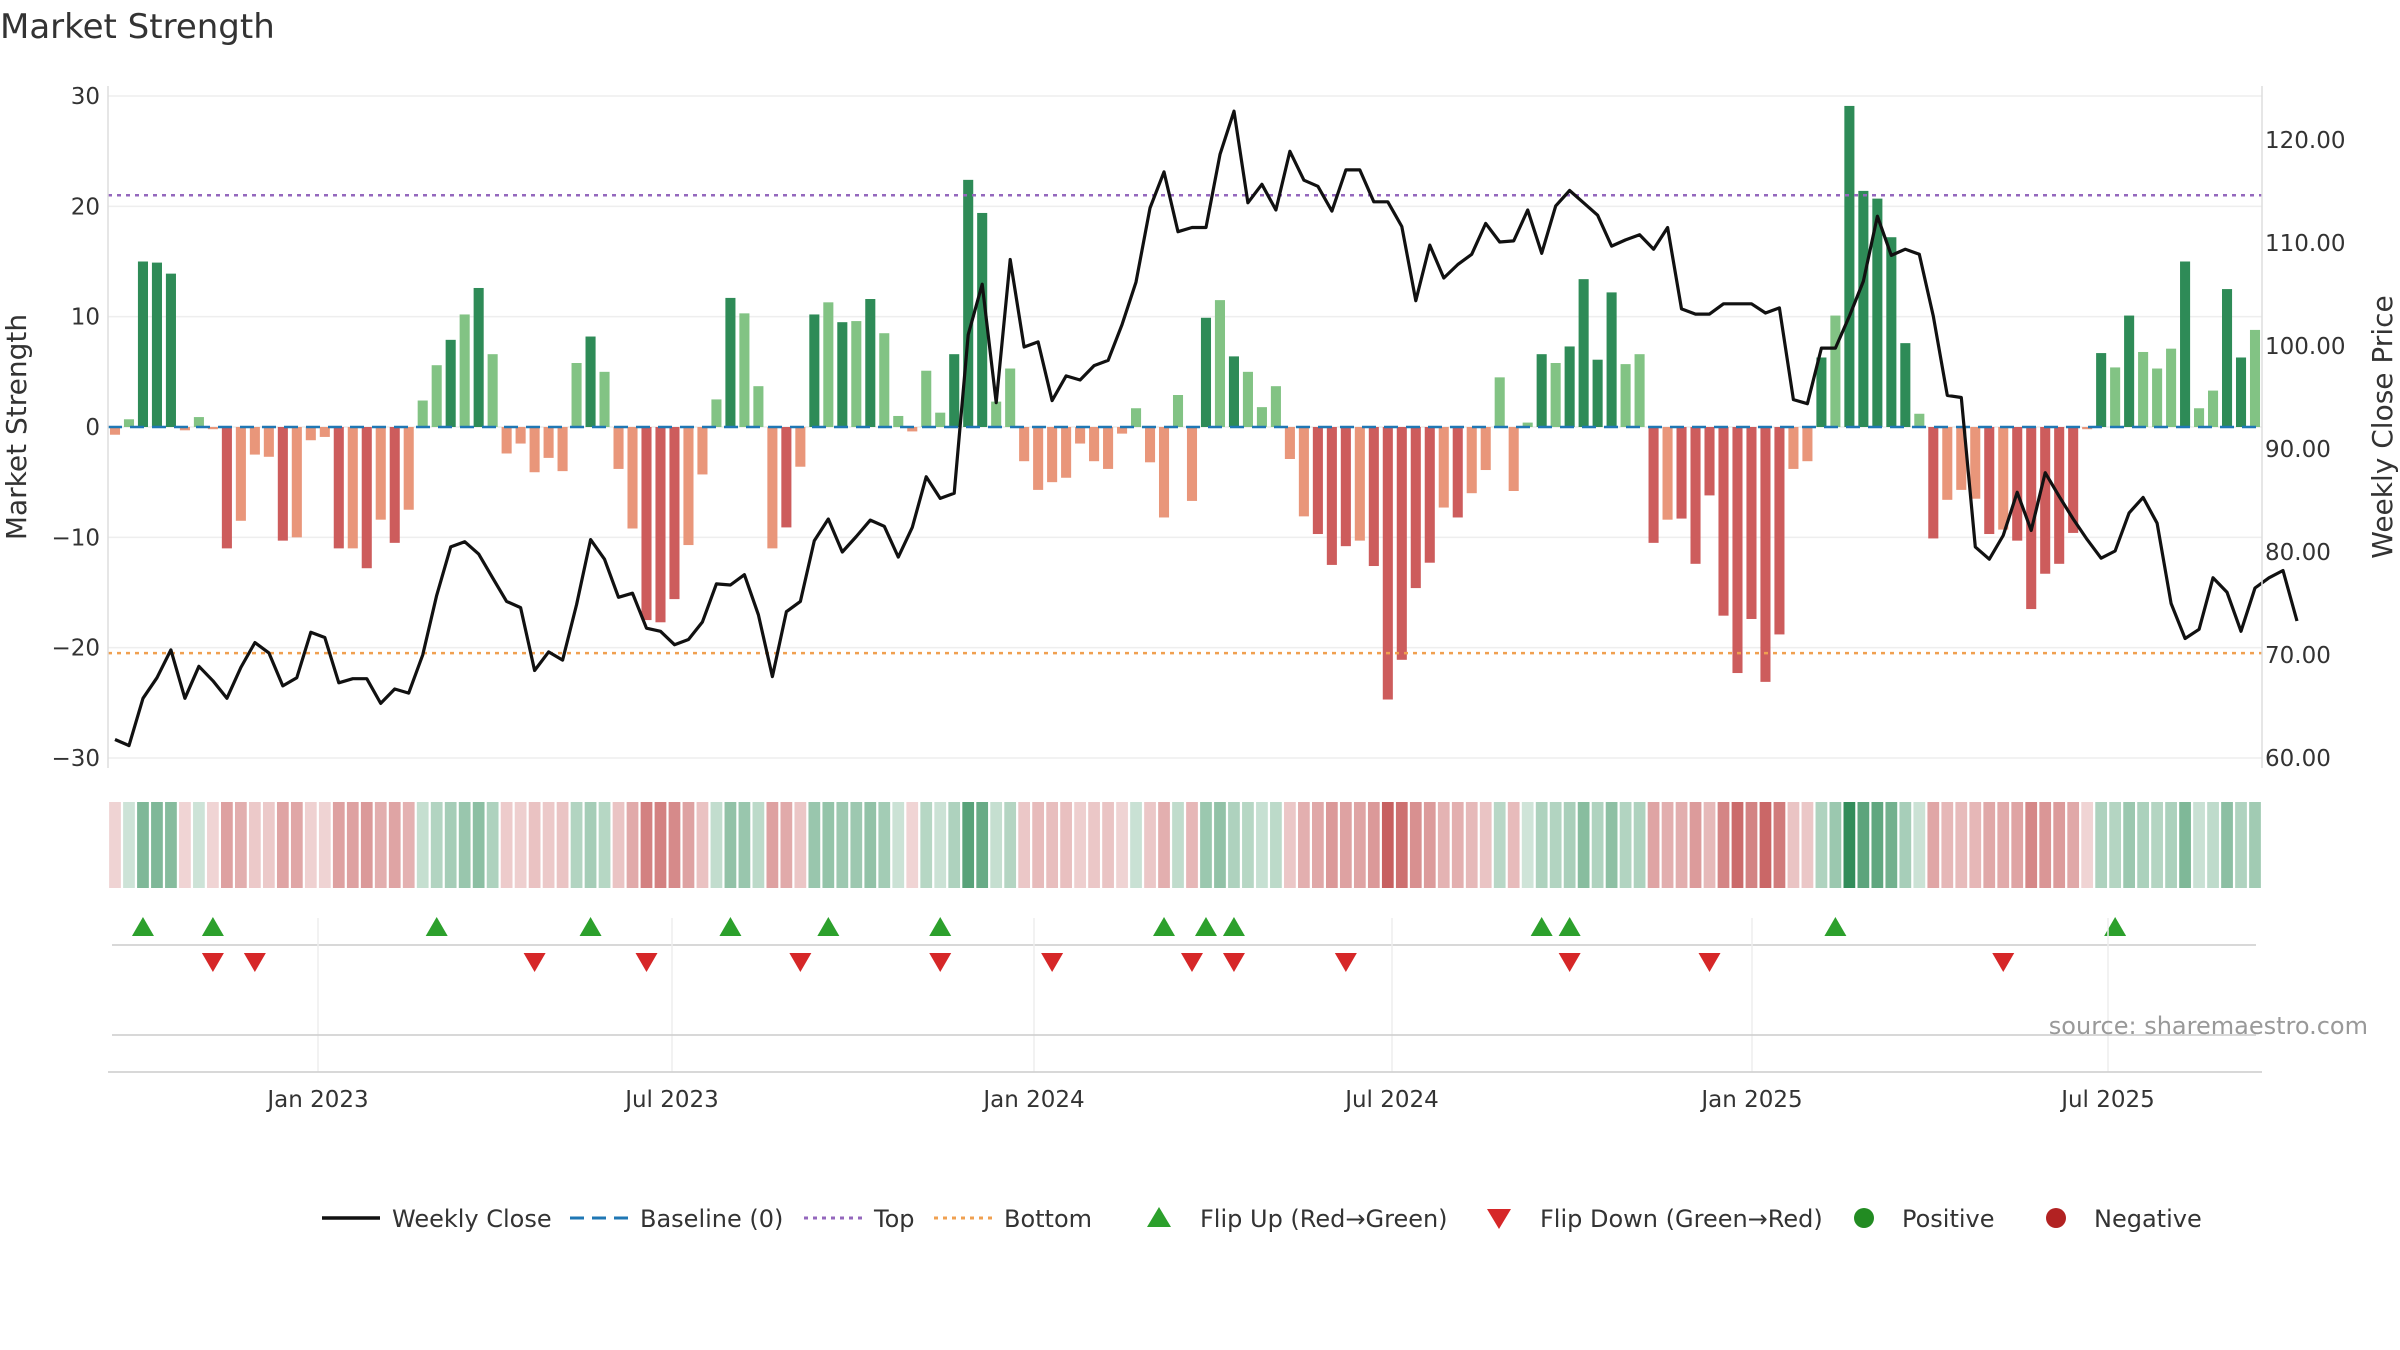 Image resolution: width=2400 pixels, height=1350 pixels. I want to click on source-label: source: sharemaestro.com, so click(2208, 1026).